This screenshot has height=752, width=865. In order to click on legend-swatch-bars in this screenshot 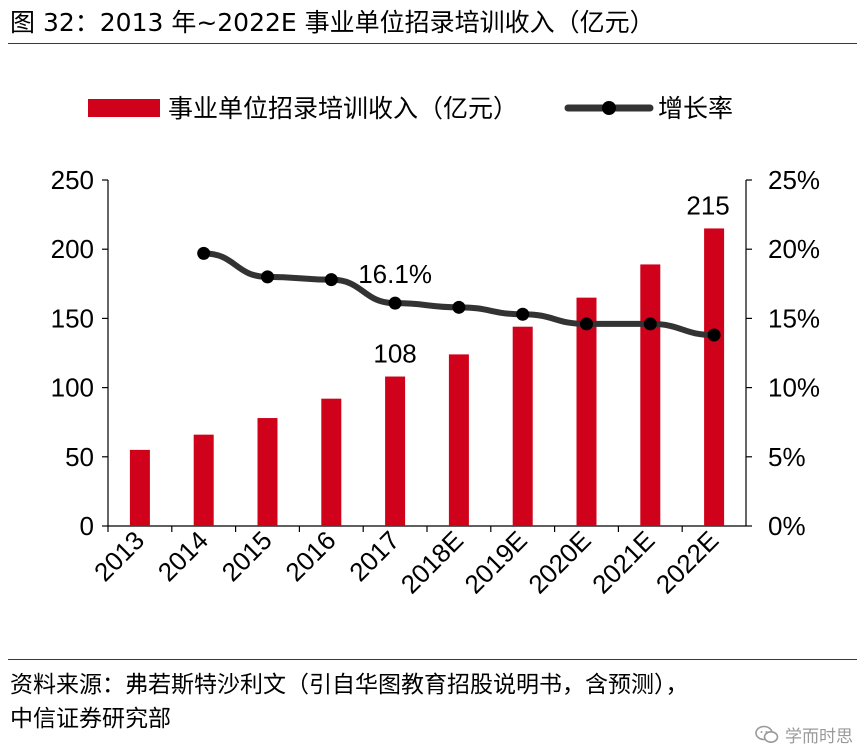, I will do `click(124, 108)`.